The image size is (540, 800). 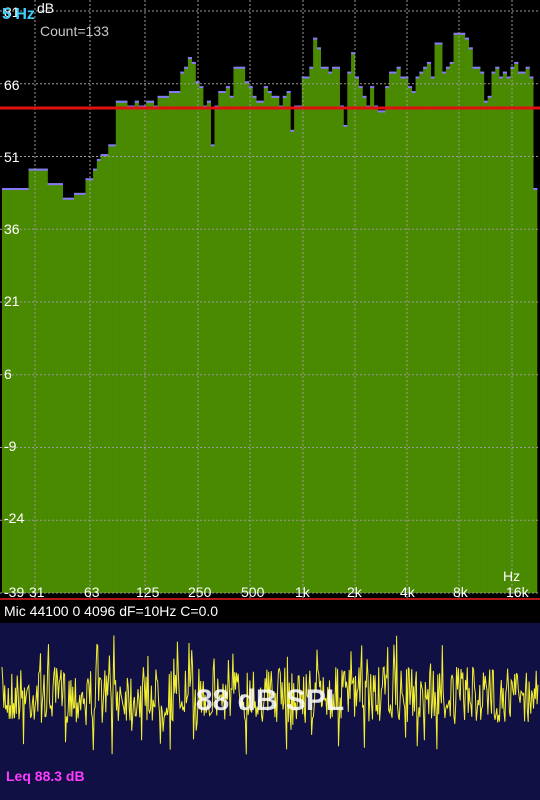 I want to click on waveform-trace, so click(x=270, y=695).